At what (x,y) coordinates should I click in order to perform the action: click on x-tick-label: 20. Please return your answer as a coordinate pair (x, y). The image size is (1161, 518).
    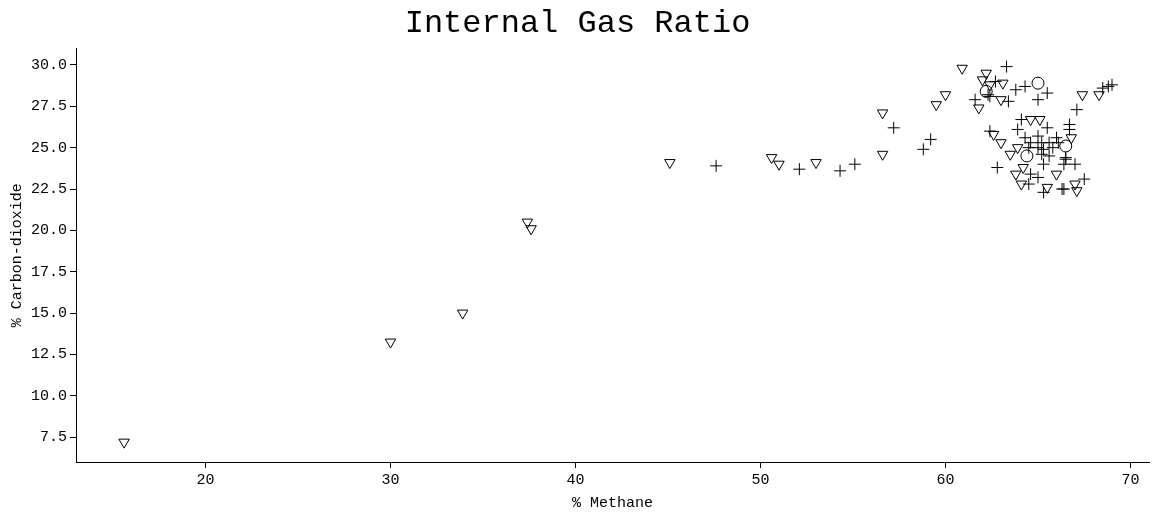
    Looking at the image, I should click on (205, 480).